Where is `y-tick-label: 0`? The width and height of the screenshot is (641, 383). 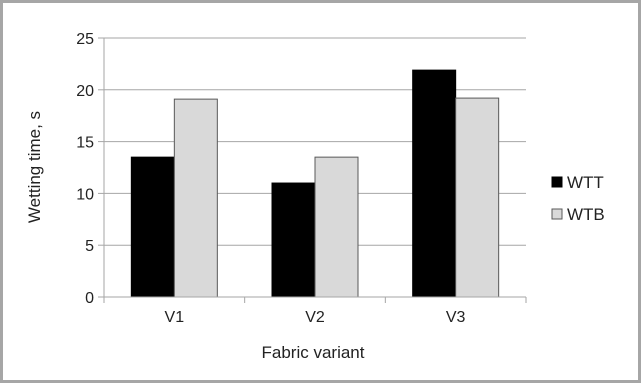
y-tick-label: 0 is located at coordinates (89, 298).